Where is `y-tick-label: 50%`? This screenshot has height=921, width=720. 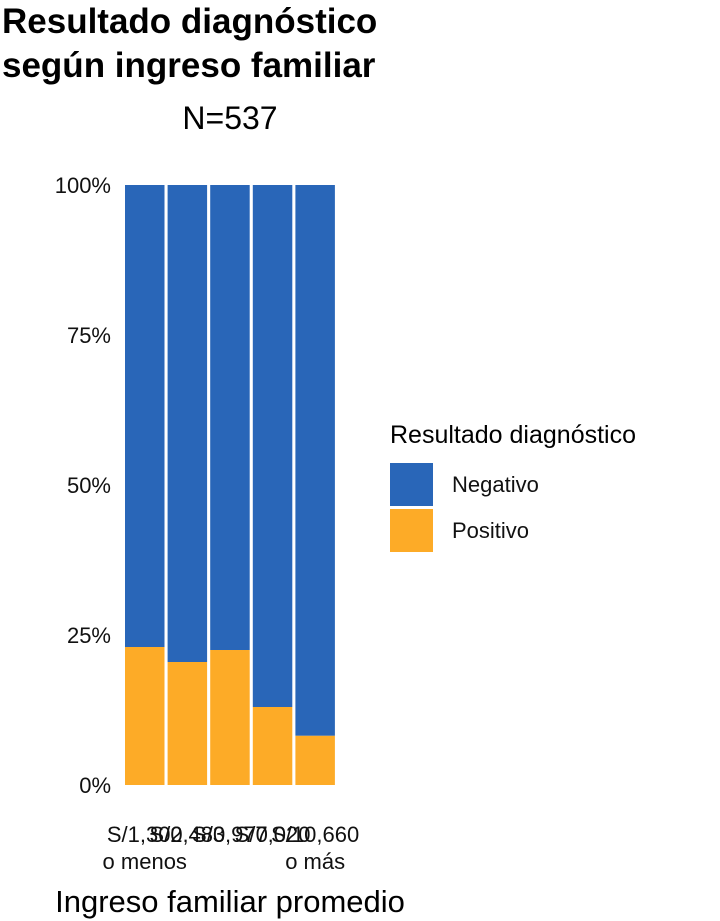 y-tick-label: 50% is located at coordinates (89, 485).